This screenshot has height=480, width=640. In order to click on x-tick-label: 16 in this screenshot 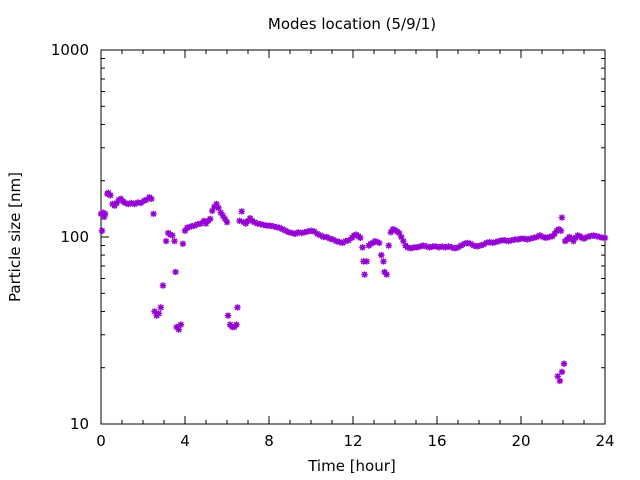, I will do `click(436, 441)`.